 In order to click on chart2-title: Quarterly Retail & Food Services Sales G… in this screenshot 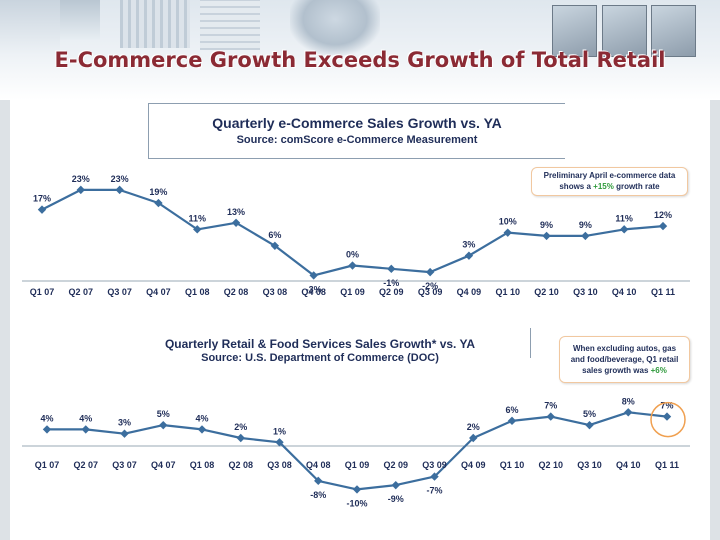, I will do `click(320, 344)`.